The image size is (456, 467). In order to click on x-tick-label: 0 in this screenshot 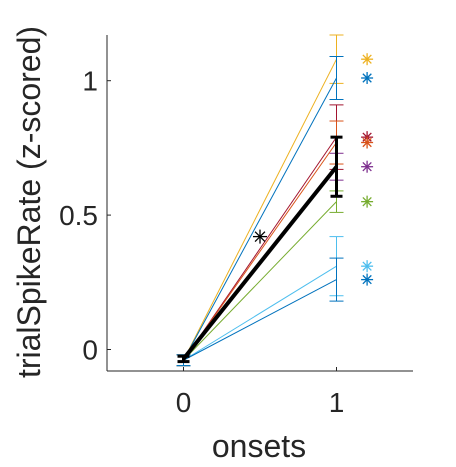, I will do `click(184, 402)`.